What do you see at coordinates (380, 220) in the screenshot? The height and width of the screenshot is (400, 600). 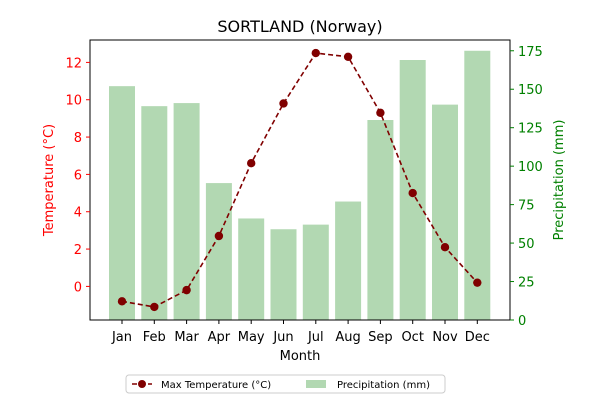 I see `precip-bar-sep` at bounding box center [380, 220].